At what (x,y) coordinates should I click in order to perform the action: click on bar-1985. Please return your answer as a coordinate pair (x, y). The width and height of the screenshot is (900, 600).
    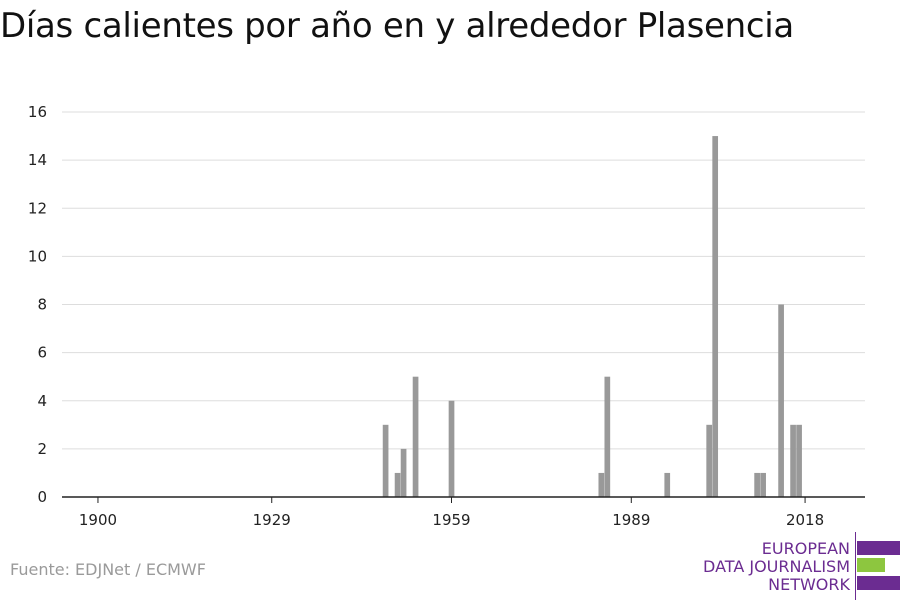
    Looking at the image, I should click on (607, 436).